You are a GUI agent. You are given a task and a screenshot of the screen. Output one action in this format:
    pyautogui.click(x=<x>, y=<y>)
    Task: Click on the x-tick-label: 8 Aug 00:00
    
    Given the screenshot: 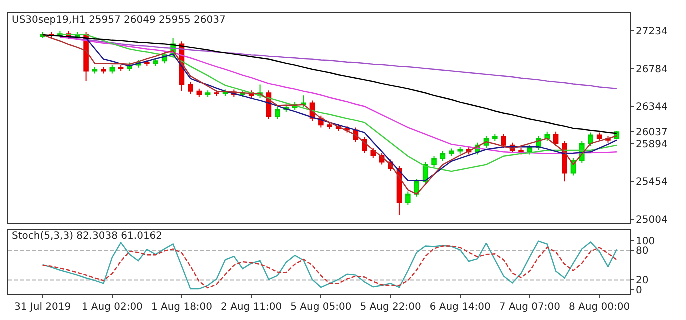 What is the action you would take?
    pyautogui.click(x=599, y=307)
    